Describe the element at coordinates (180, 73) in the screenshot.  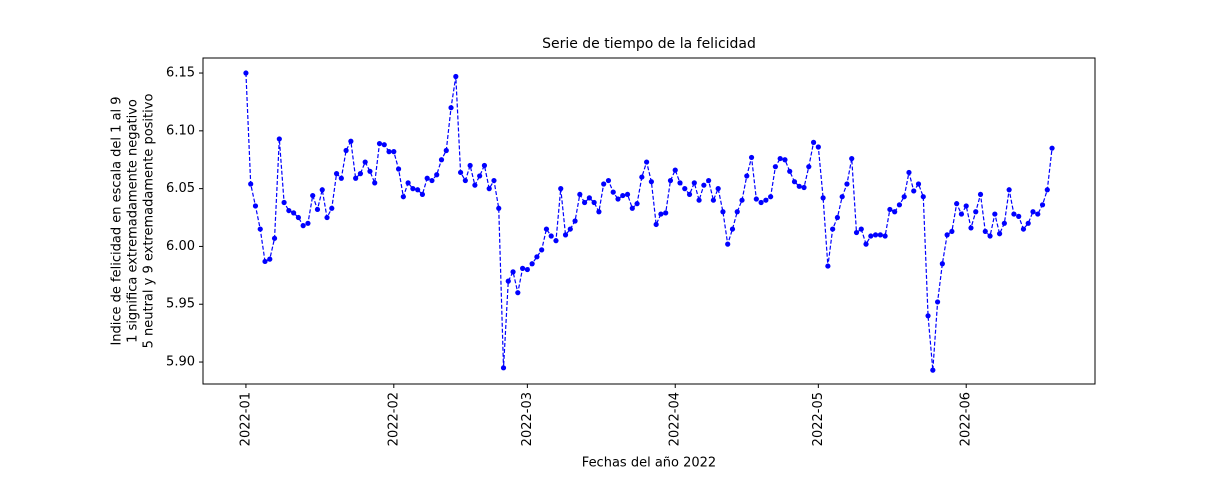
I see `y-tick-label: 6.15` at that location.